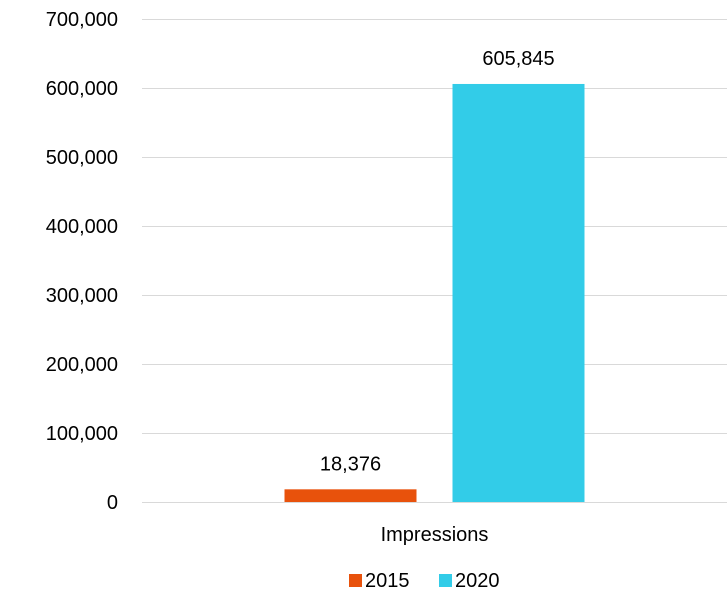 The image size is (727, 606). Describe the element at coordinates (518, 59) in the screenshot. I see `data-label-2020: 605,845` at that location.